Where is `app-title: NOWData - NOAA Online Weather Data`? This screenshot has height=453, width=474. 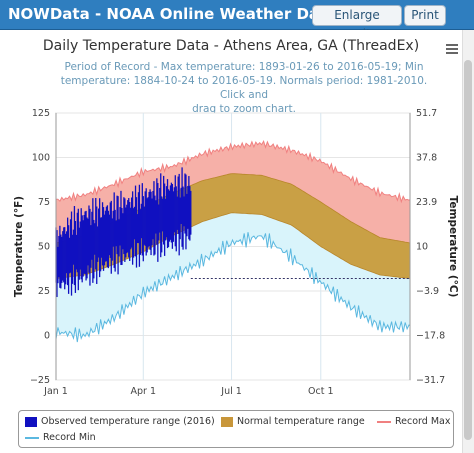 app-title: NOWData - NOAA Online Weather Data is located at coordinates (172, 14).